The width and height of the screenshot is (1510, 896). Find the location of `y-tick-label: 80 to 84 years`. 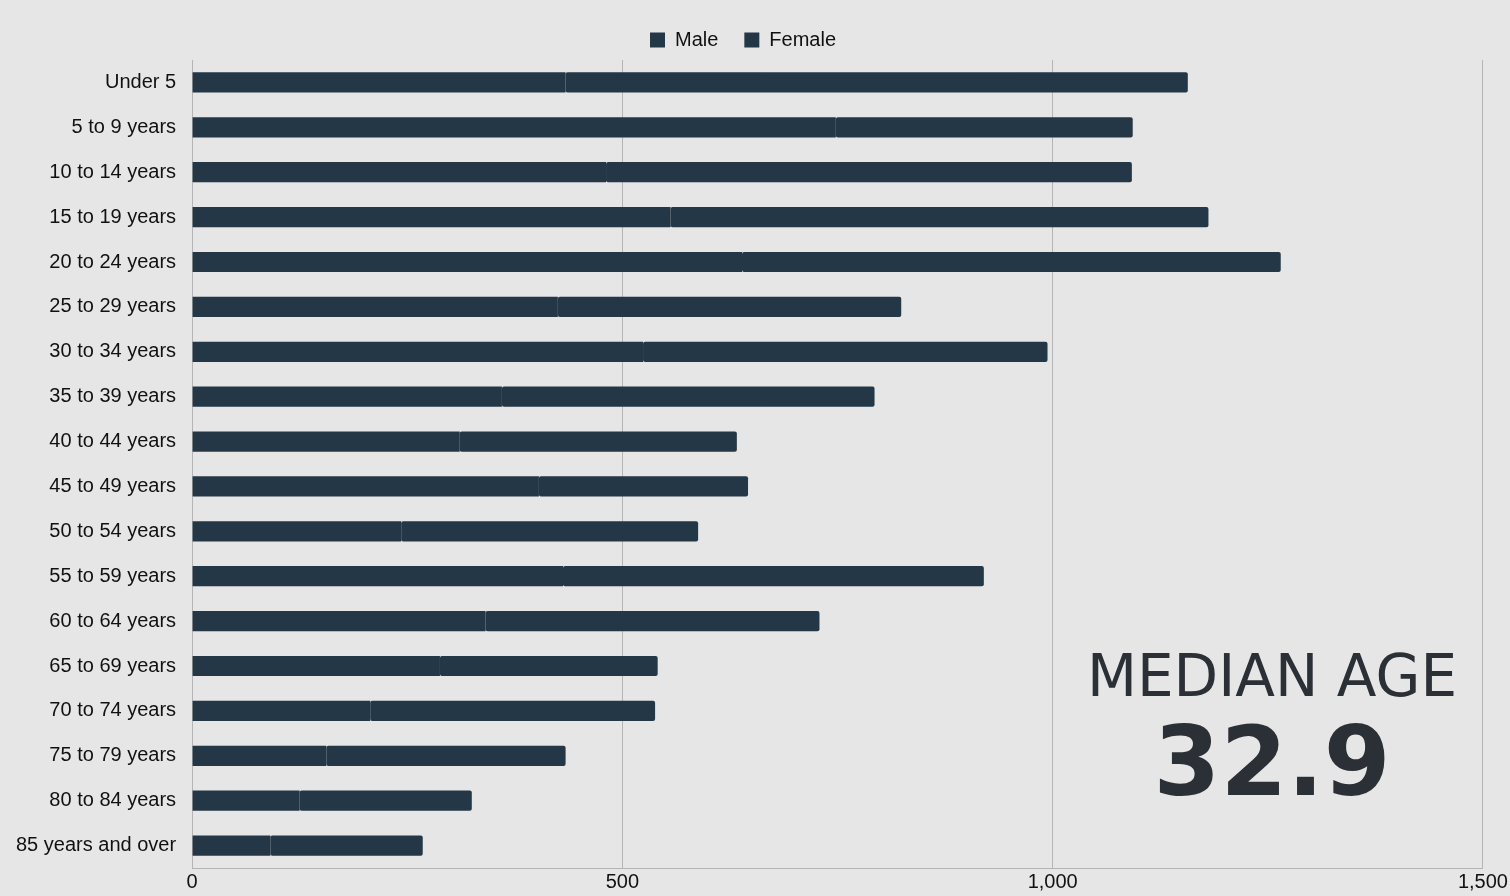

y-tick-label: 80 to 84 years is located at coordinates (113, 799).